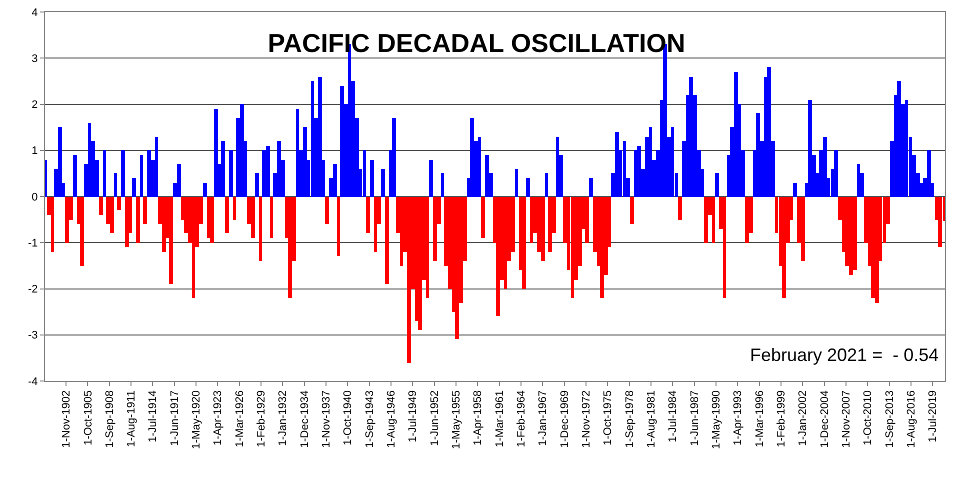 The width and height of the screenshot is (953, 481). What do you see at coordinates (153, 416) in the screenshot?
I see `x-tick-label: 1-Jul-1914` at bounding box center [153, 416].